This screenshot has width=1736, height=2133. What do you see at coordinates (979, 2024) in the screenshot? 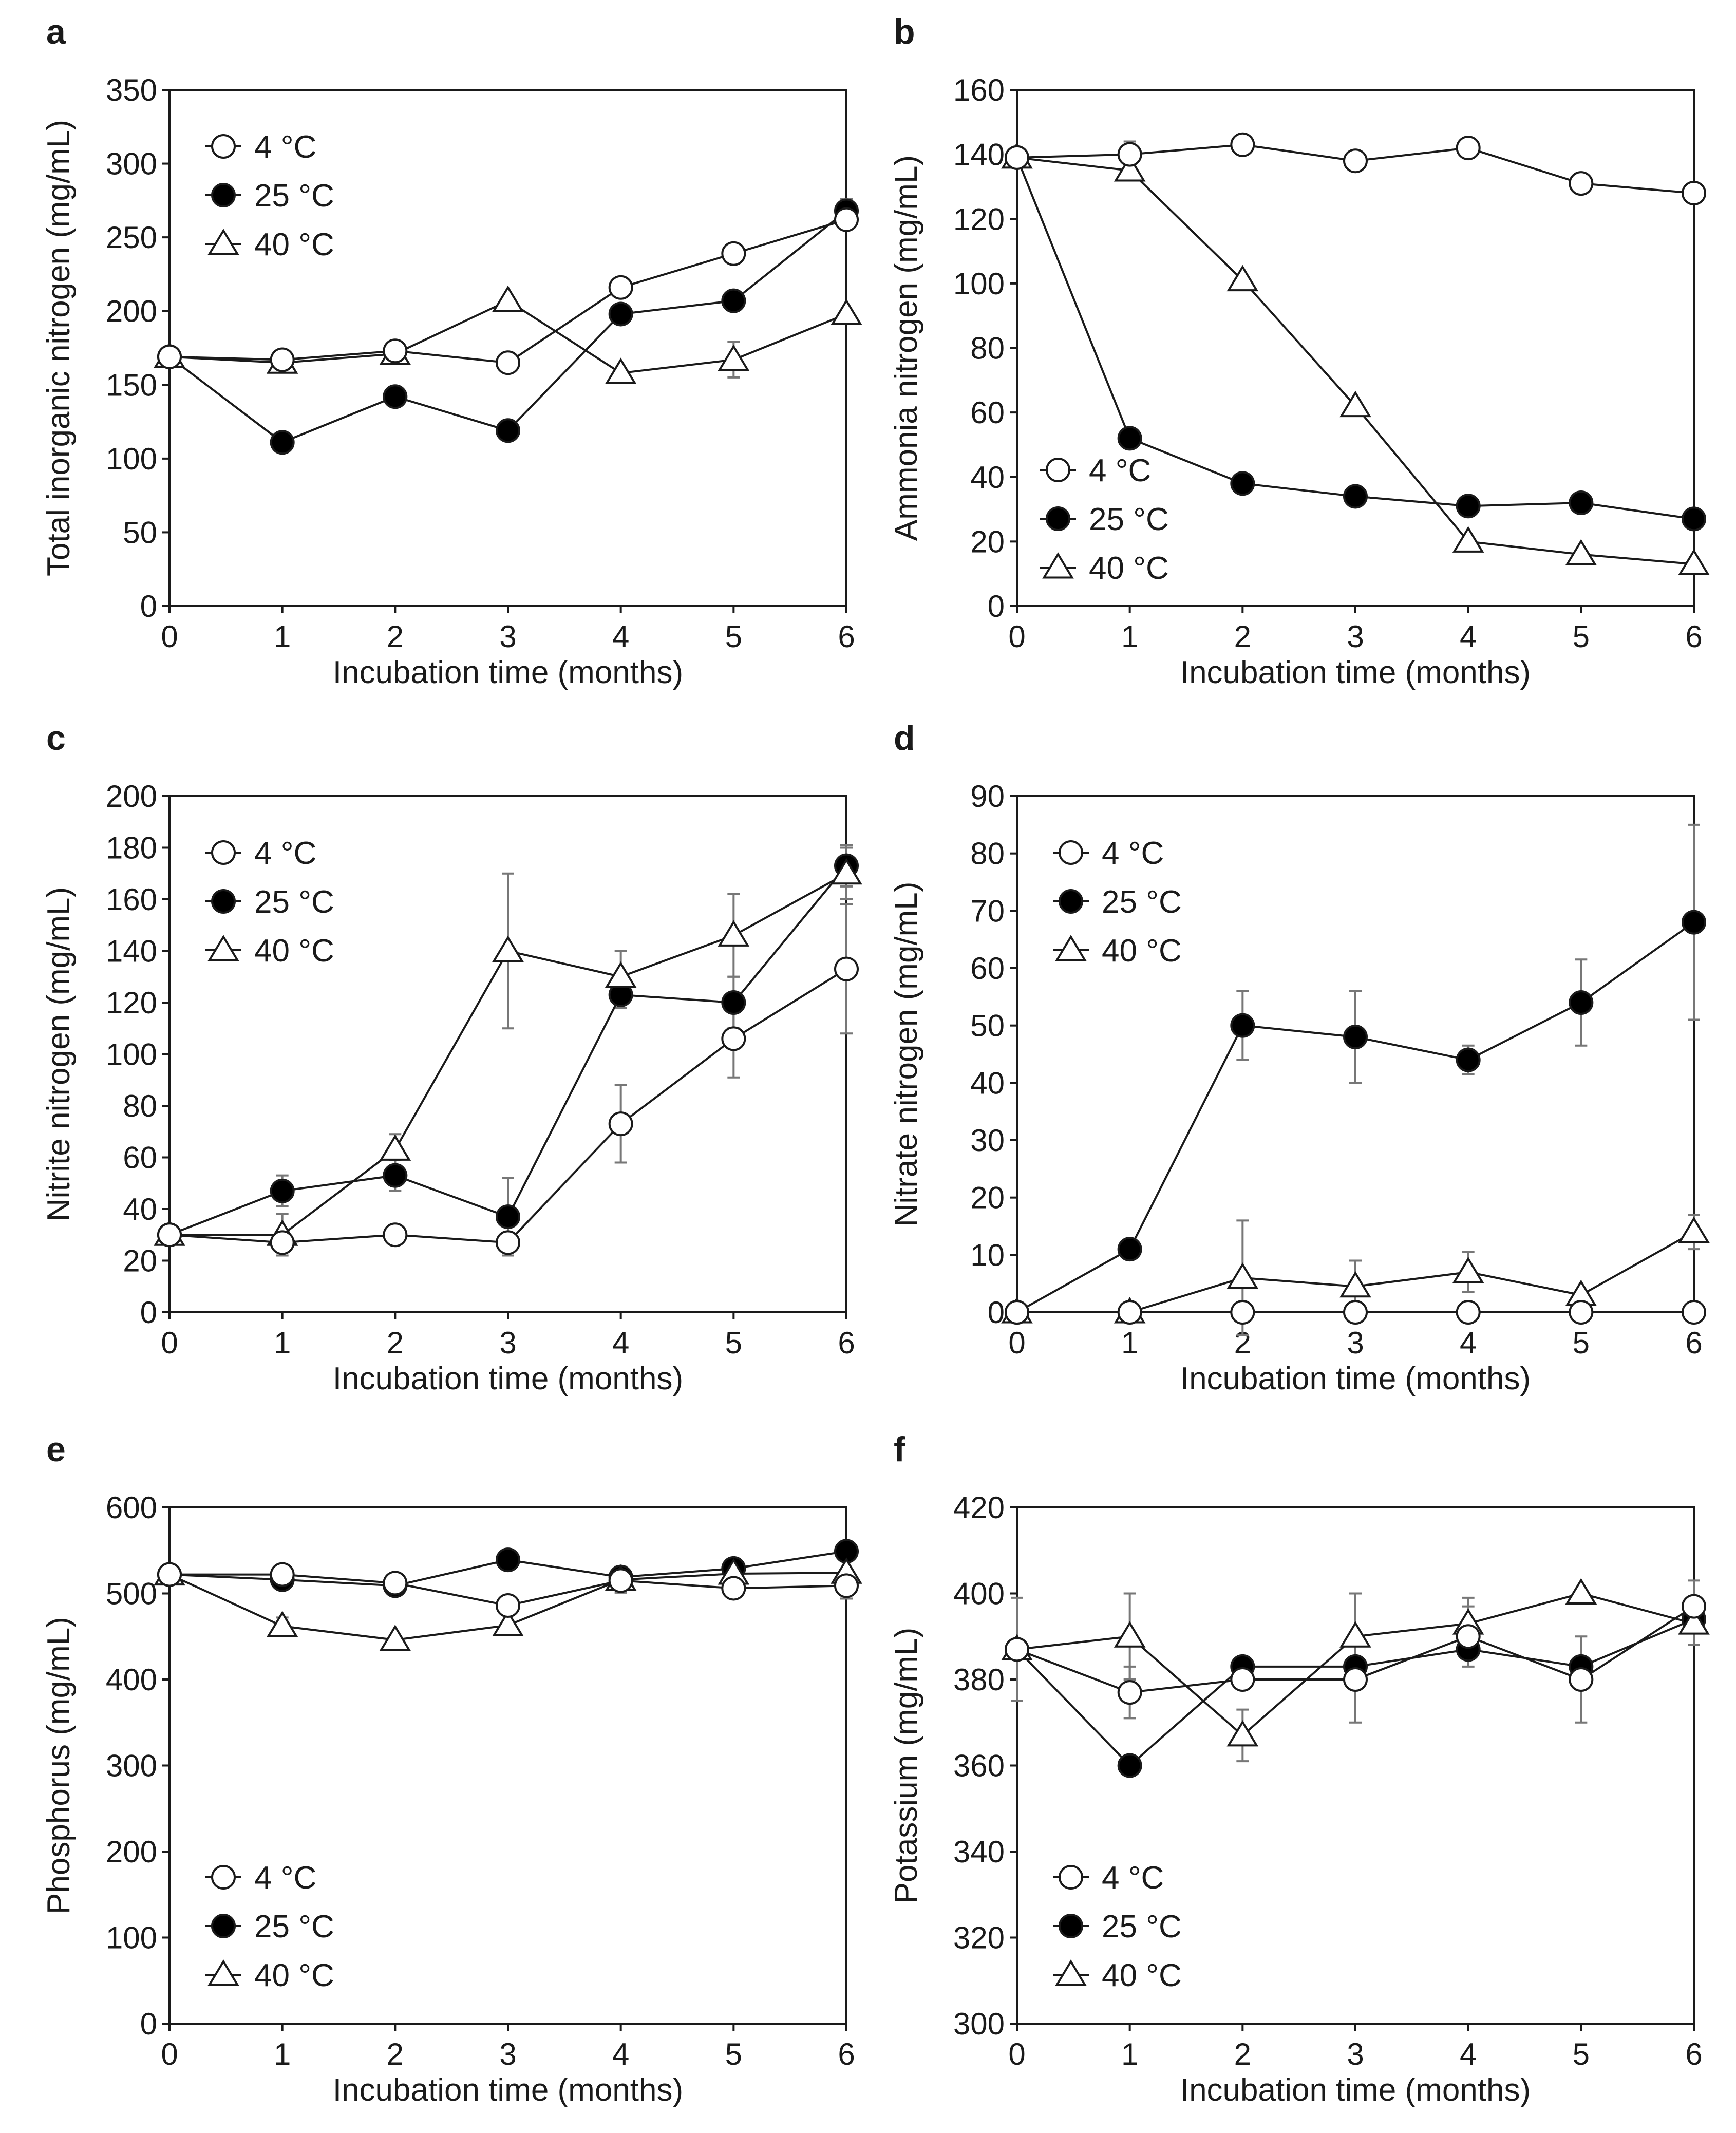
I see `y-tick-label: 300` at bounding box center [979, 2024].